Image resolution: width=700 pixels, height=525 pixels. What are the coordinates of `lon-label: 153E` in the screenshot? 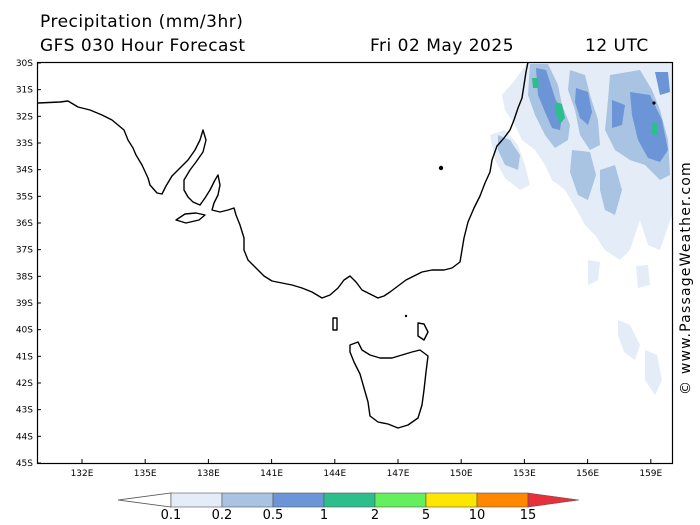 It's located at (524, 474).